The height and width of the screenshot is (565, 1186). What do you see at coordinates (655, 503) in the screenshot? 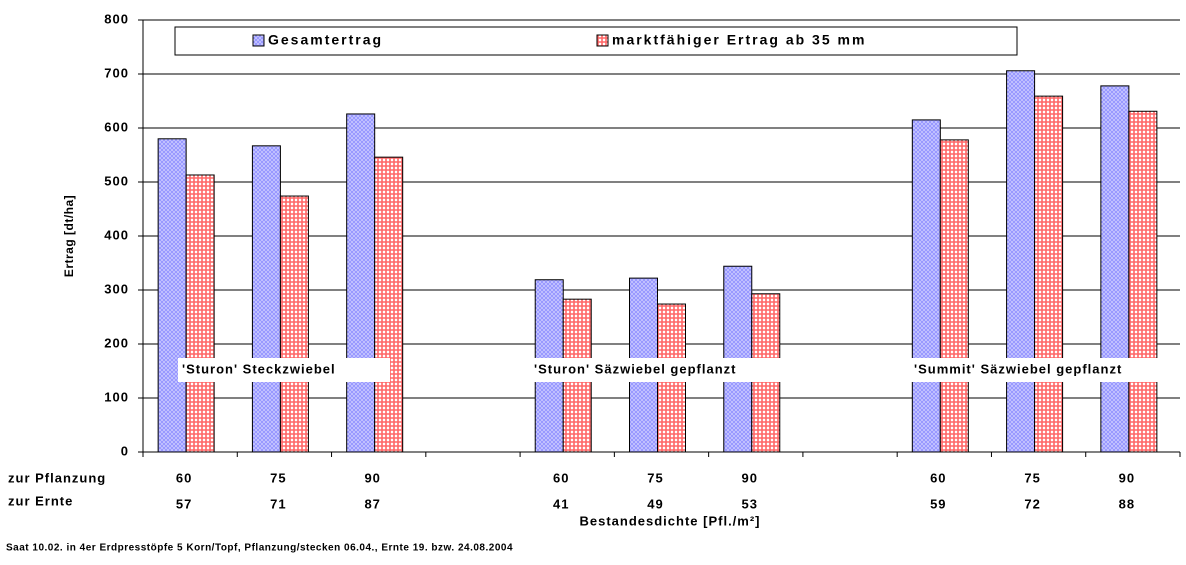
I see `x-tick-label-2: 49` at bounding box center [655, 503].